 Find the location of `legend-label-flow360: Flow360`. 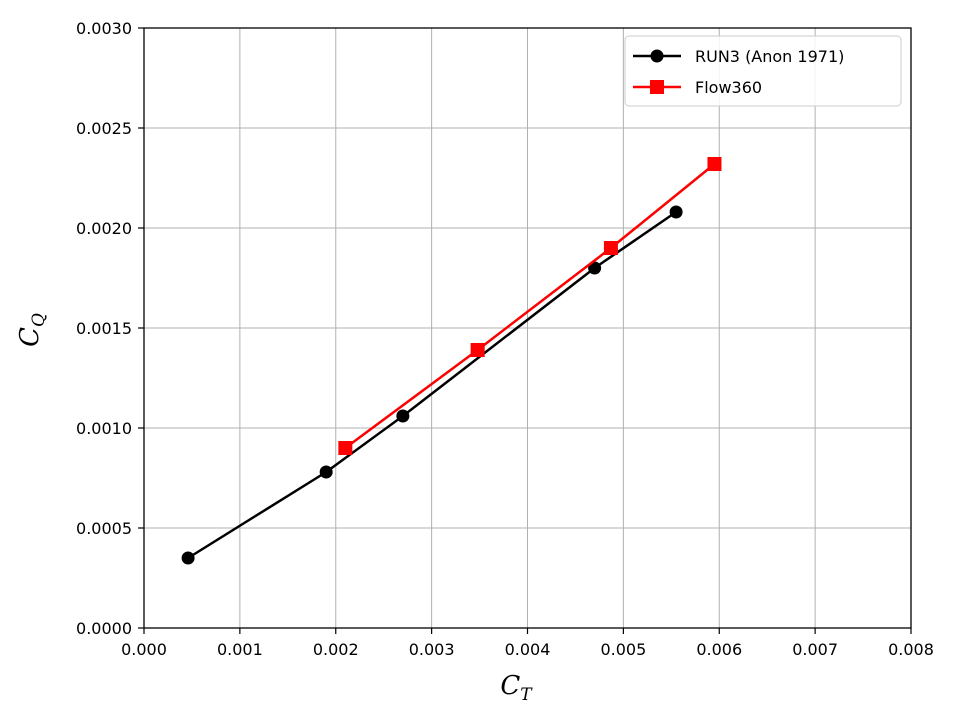

legend-label-flow360: Flow360 is located at coordinates (728, 87).